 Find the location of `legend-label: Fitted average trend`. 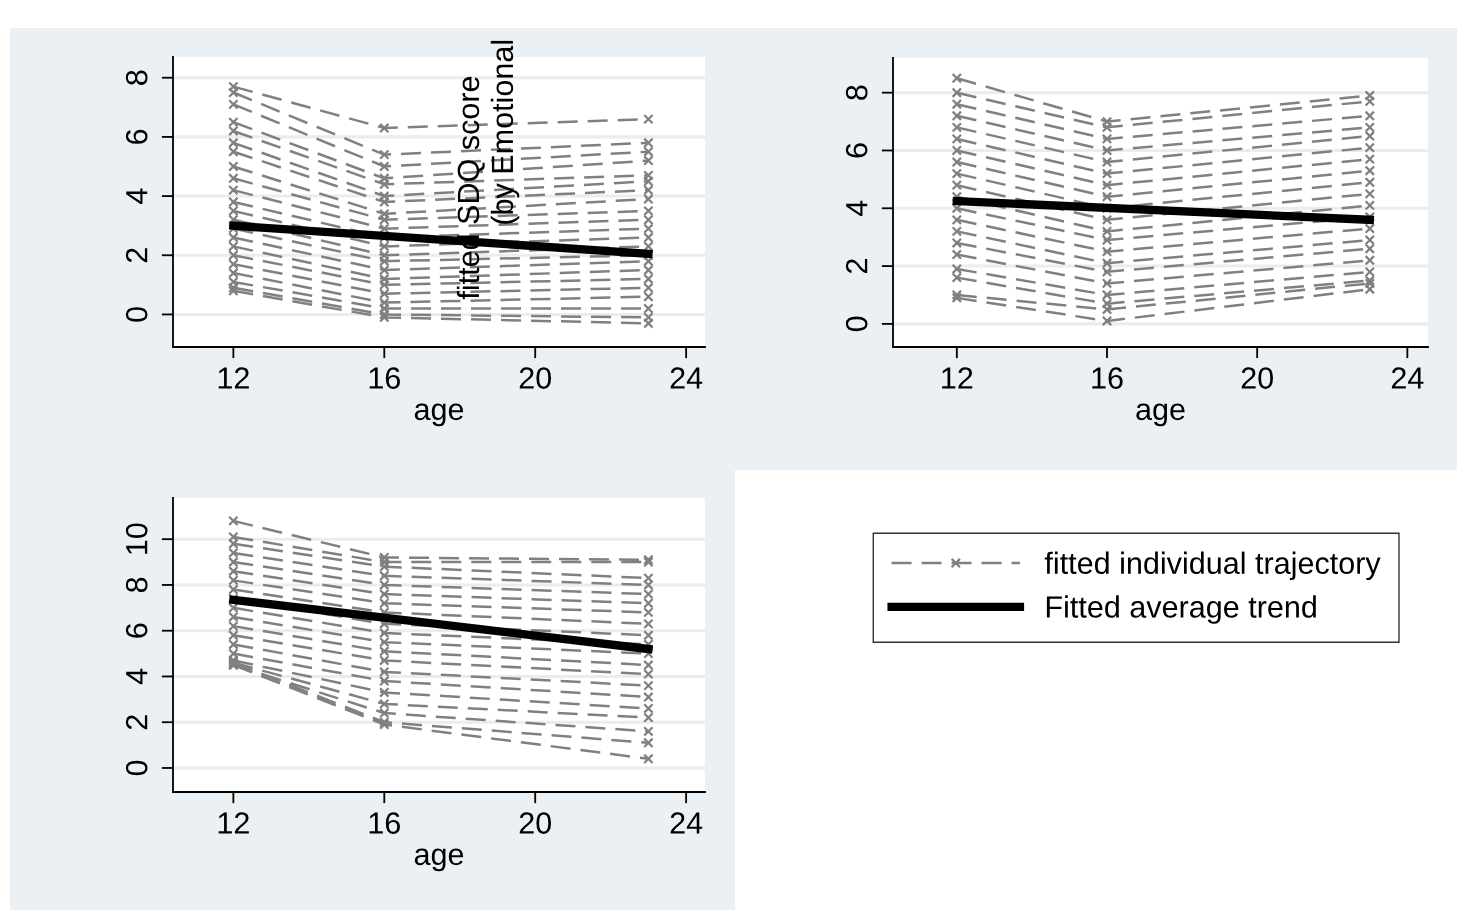

legend-label: Fitted average trend is located at coordinates (1181, 609).